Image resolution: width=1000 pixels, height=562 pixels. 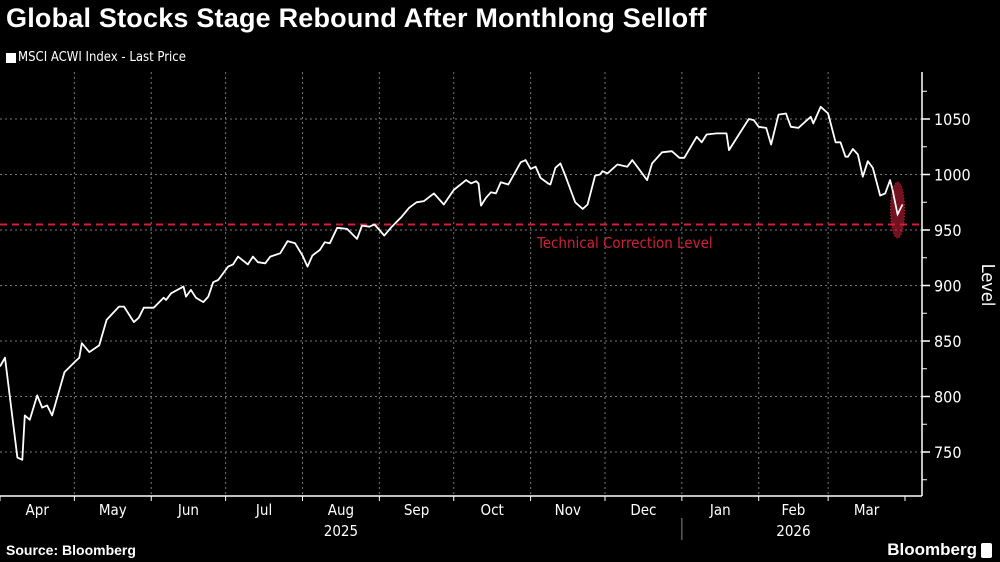 What do you see at coordinates (568, 510) in the screenshot?
I see `x-tick-label: Nov` at bounding box center [568, 510].